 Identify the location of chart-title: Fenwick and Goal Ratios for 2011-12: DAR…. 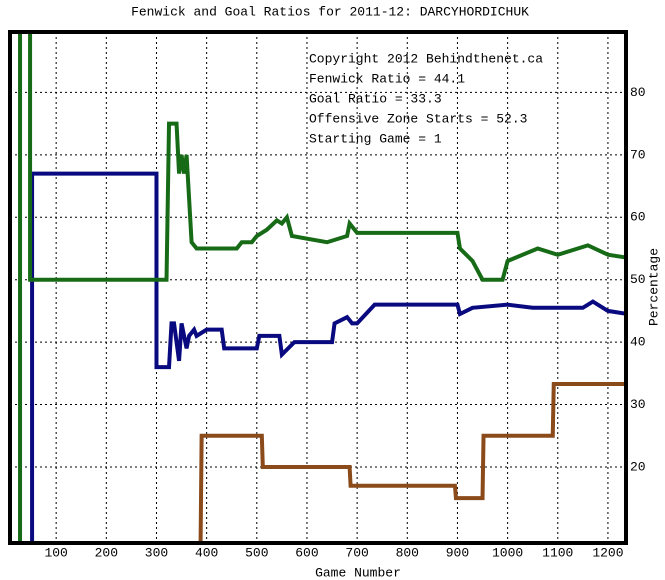
(330, 11).